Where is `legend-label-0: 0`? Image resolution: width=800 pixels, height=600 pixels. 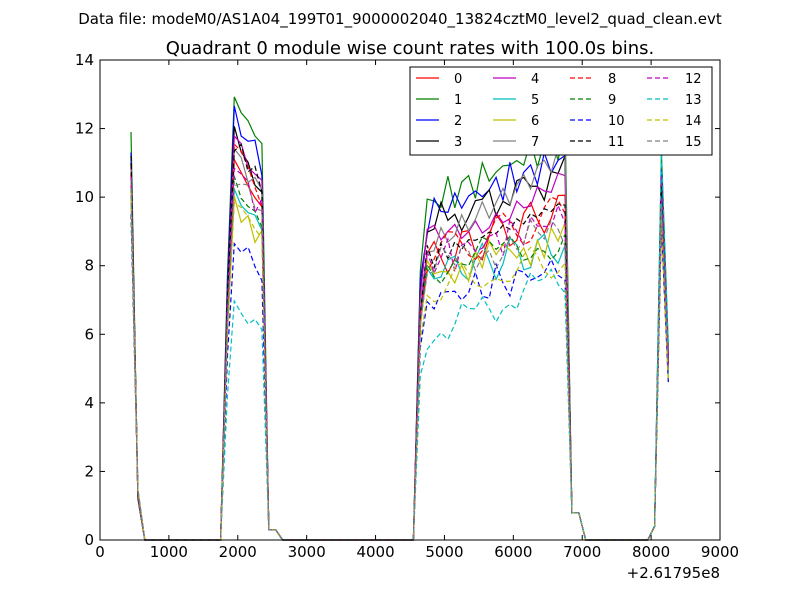
legend-label-0: 0 is located at coordinates (458, 79).